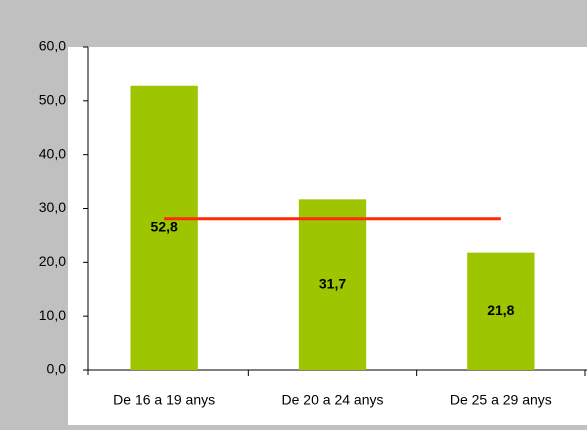 The image size is (587, 430). I want to click on y-tick-label: 30,0, so click(52, 207).